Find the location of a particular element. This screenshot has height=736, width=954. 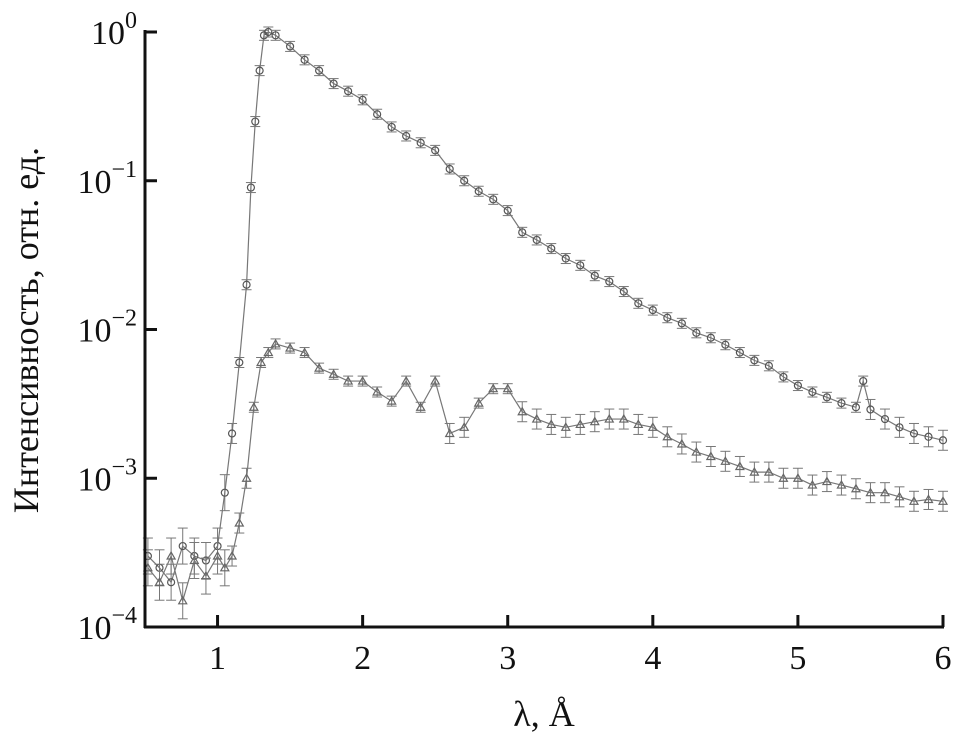

y-tick-label: 10⁻³ is located at coordinates (107, 476).